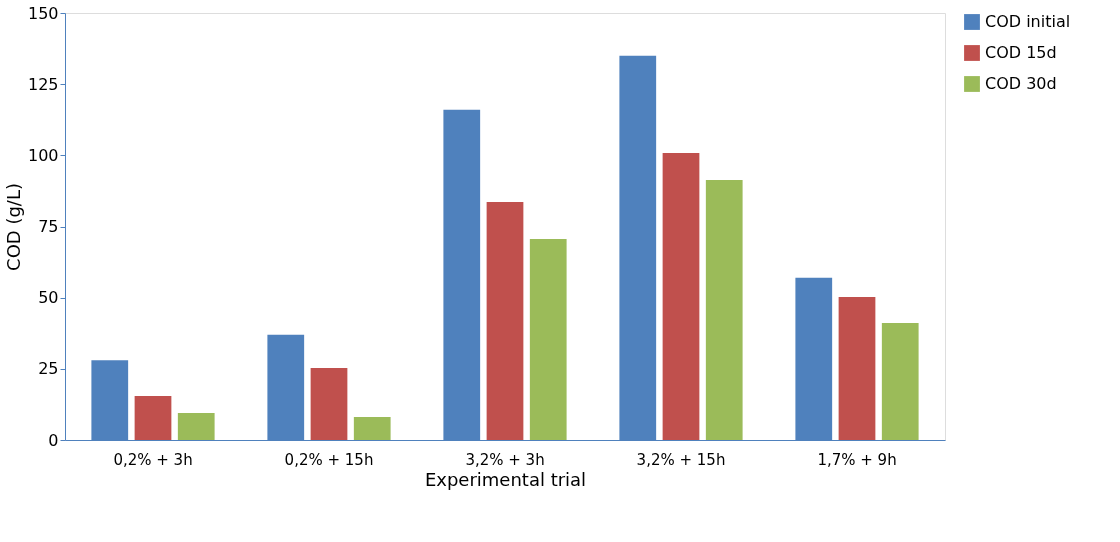  I want to click on y-tick-label: 0, so click(53, 440).